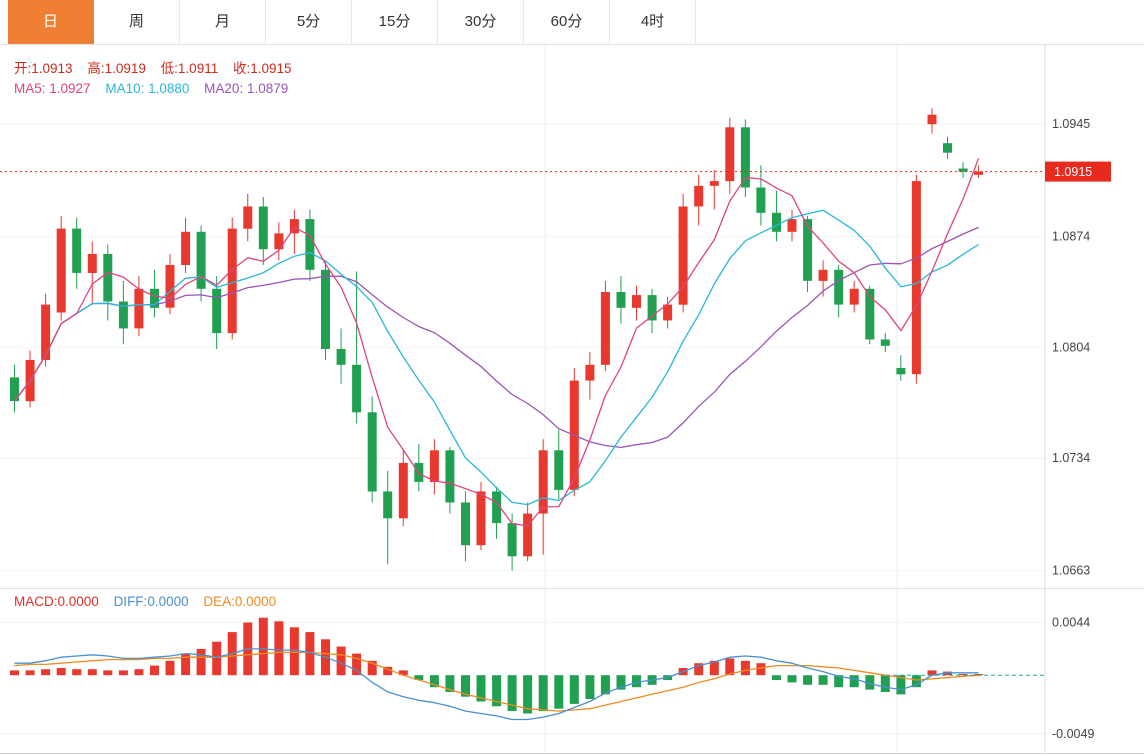 The width and height of the screenshot is (1144, 755). What do you see at coordinates (1071, 623) in the screenshot?
I see `macd-tick-label: 0.0044` at bounding box center [1071, 623].